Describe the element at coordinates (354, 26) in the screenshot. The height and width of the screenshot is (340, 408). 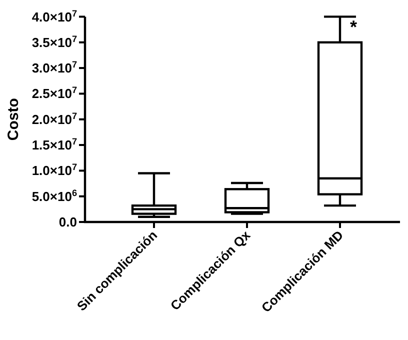
I see `annotation: *` at that location.